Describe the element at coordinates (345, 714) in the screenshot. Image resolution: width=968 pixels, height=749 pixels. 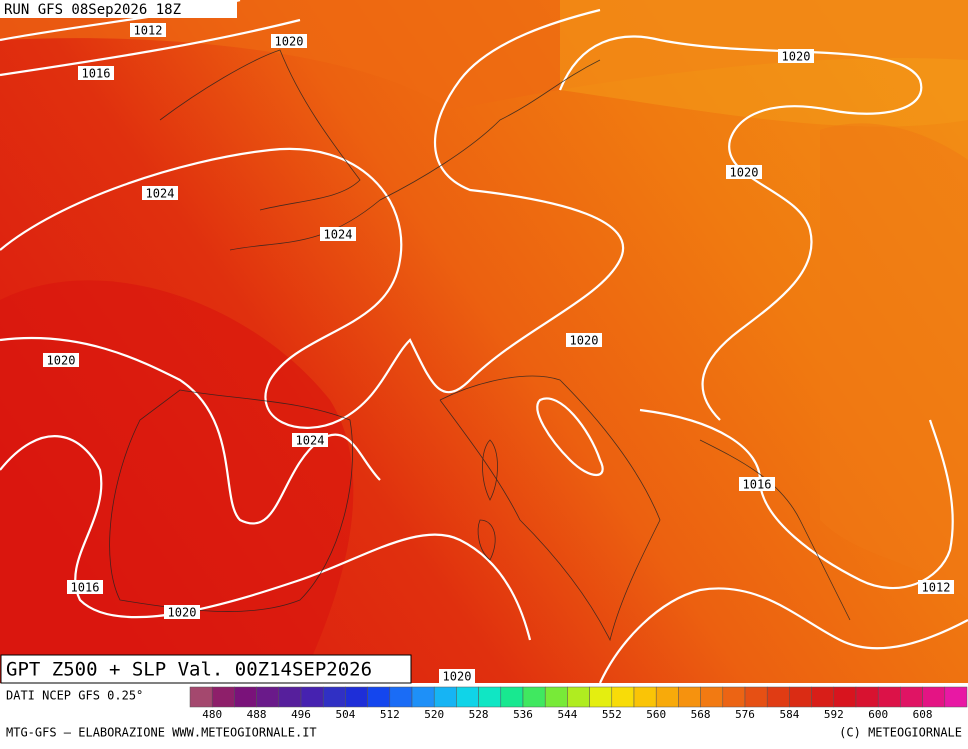
I see `colorbar-label: 504` at that location.